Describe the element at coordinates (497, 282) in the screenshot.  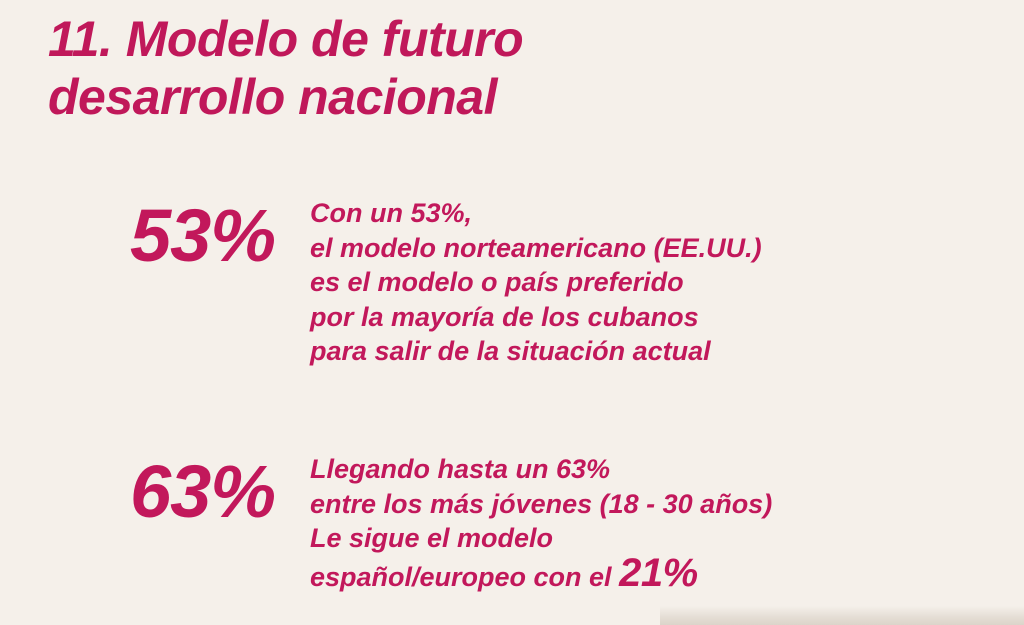
I see `stat-line: es el modelo o país preferido` at that location.